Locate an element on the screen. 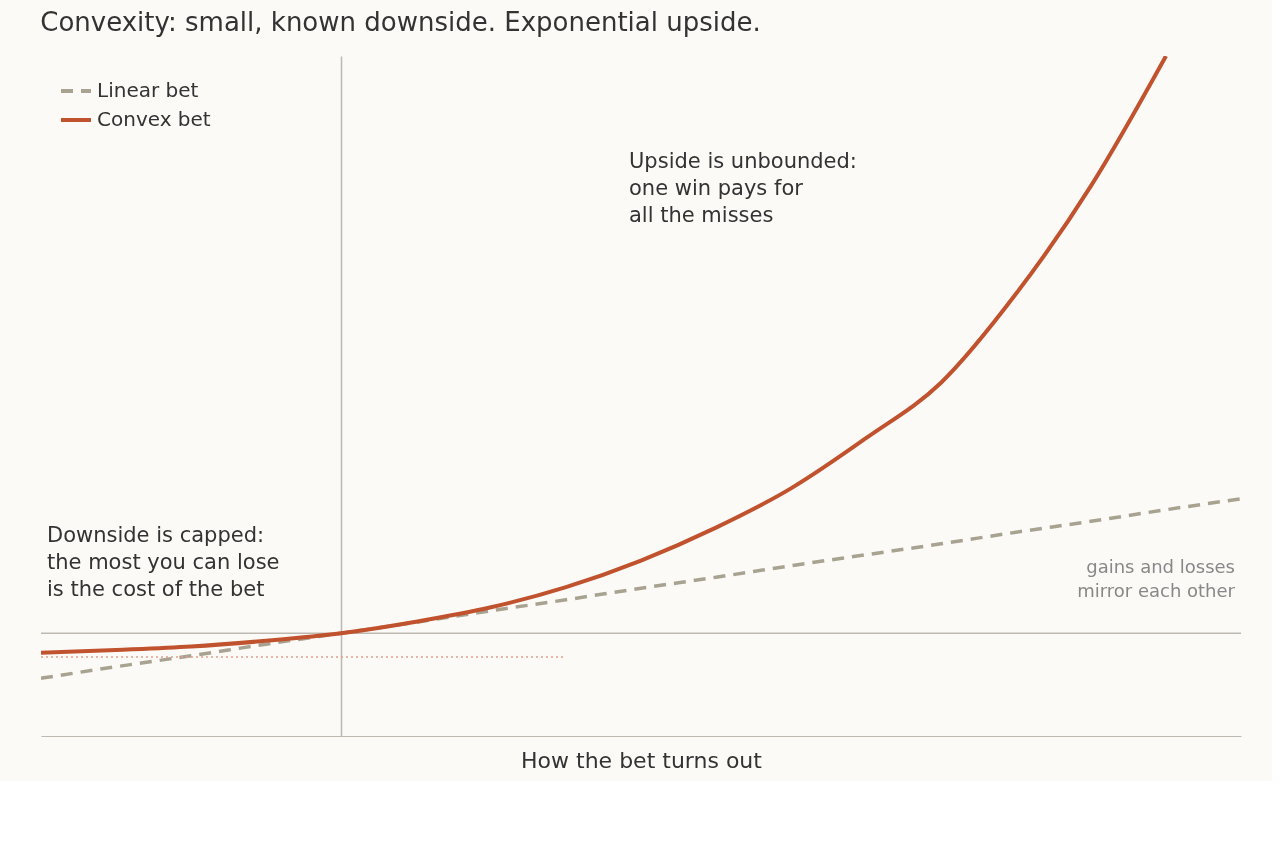 This screenshot has width=1280, height=853. annotation: gains and losses mirror each other is located at coordinates (1156, 579).